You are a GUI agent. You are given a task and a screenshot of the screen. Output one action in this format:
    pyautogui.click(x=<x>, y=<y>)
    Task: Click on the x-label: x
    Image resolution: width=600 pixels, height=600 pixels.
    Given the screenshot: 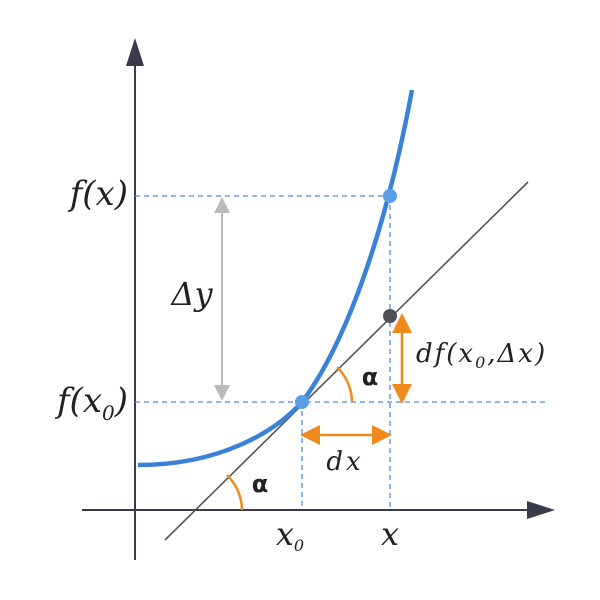 What is the action you would take?
    pyautogui.click(x=390, y=534)
    